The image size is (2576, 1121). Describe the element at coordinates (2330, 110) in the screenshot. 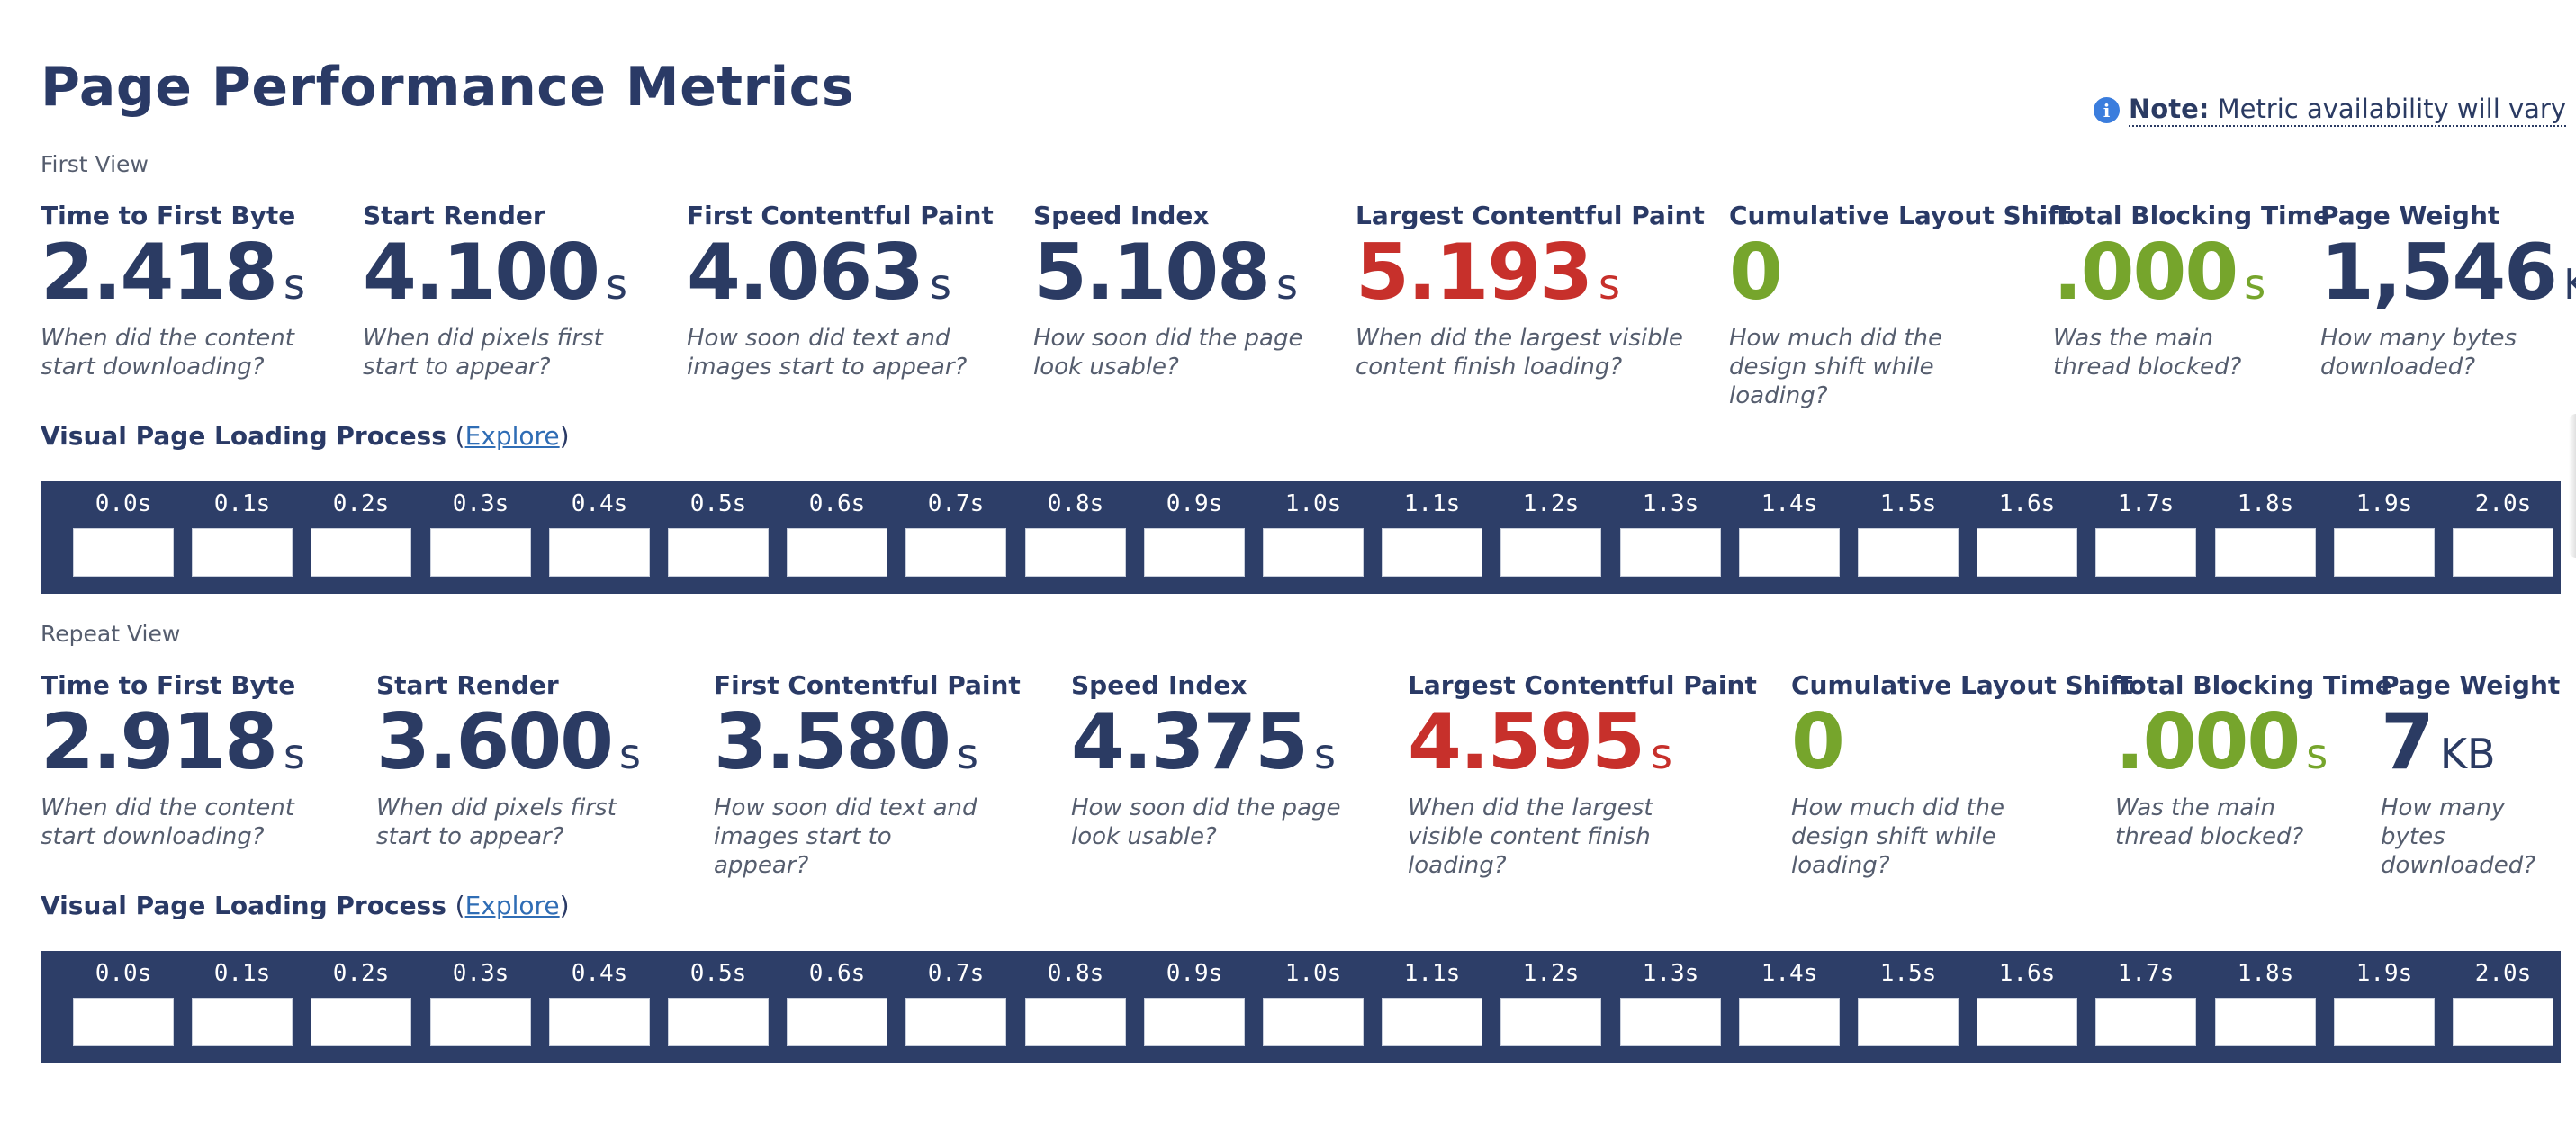

I see `metric-availability-note: i Note: Metric availability will vary` at that location.